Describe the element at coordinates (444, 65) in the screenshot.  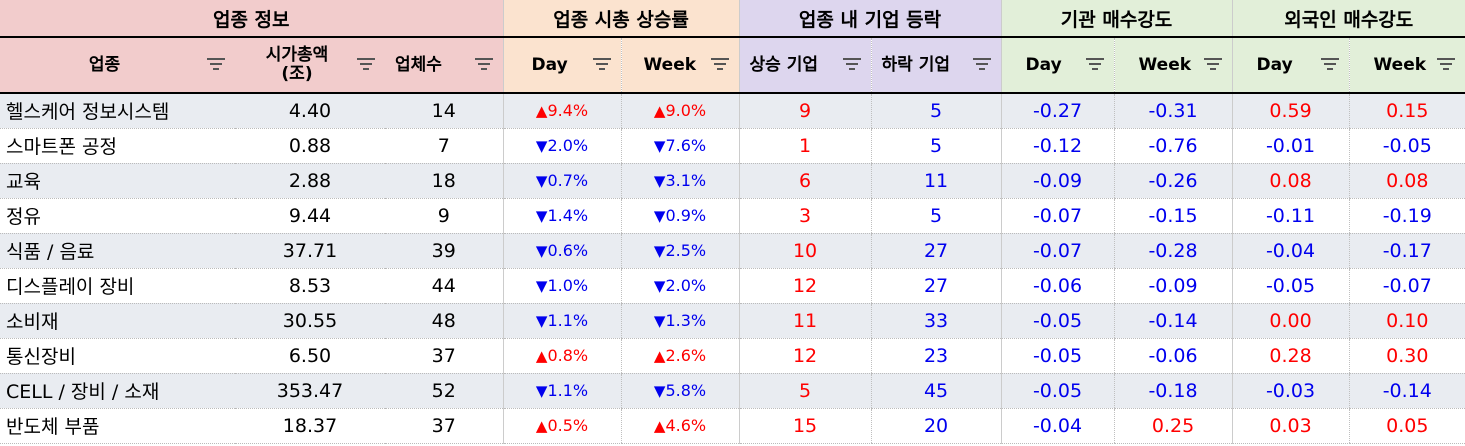
I see `column-header-company-count: 업체수` at that location.